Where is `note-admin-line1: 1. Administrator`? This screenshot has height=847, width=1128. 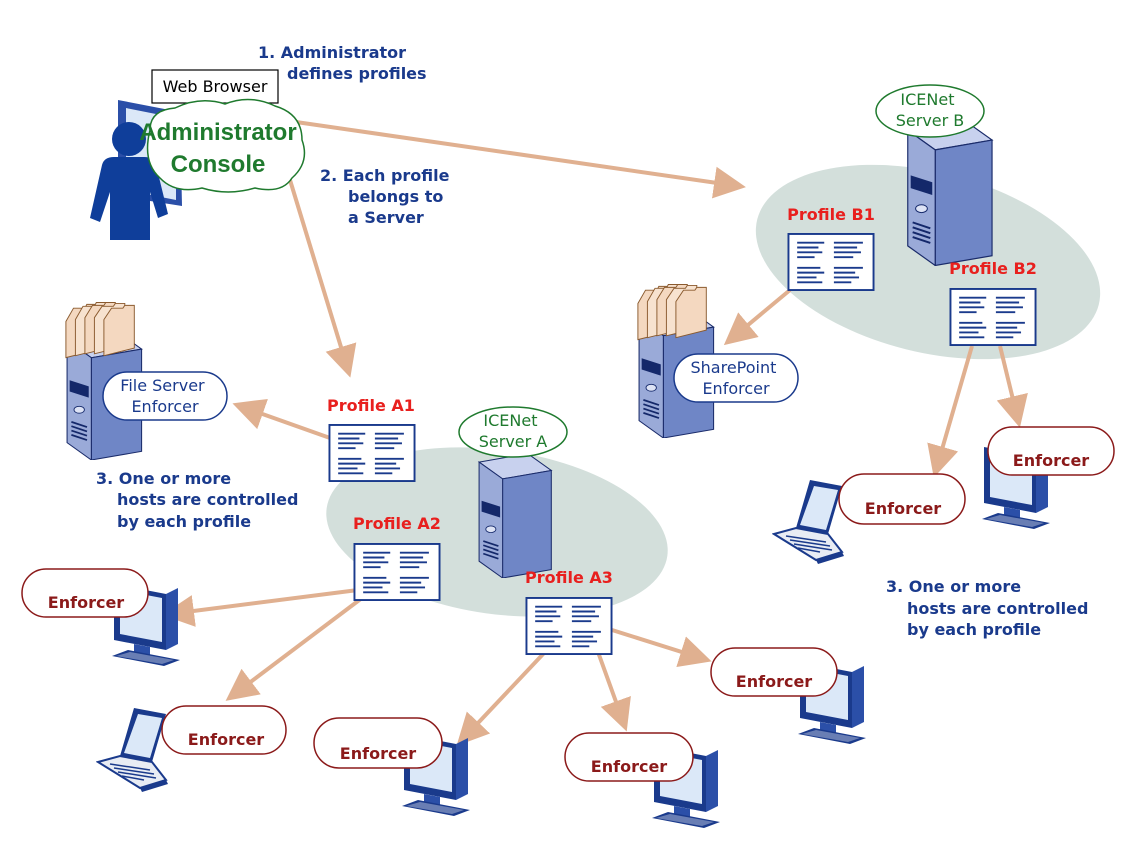 note-admin-line1: 1. Administrator is located at coordinates (332, 52).